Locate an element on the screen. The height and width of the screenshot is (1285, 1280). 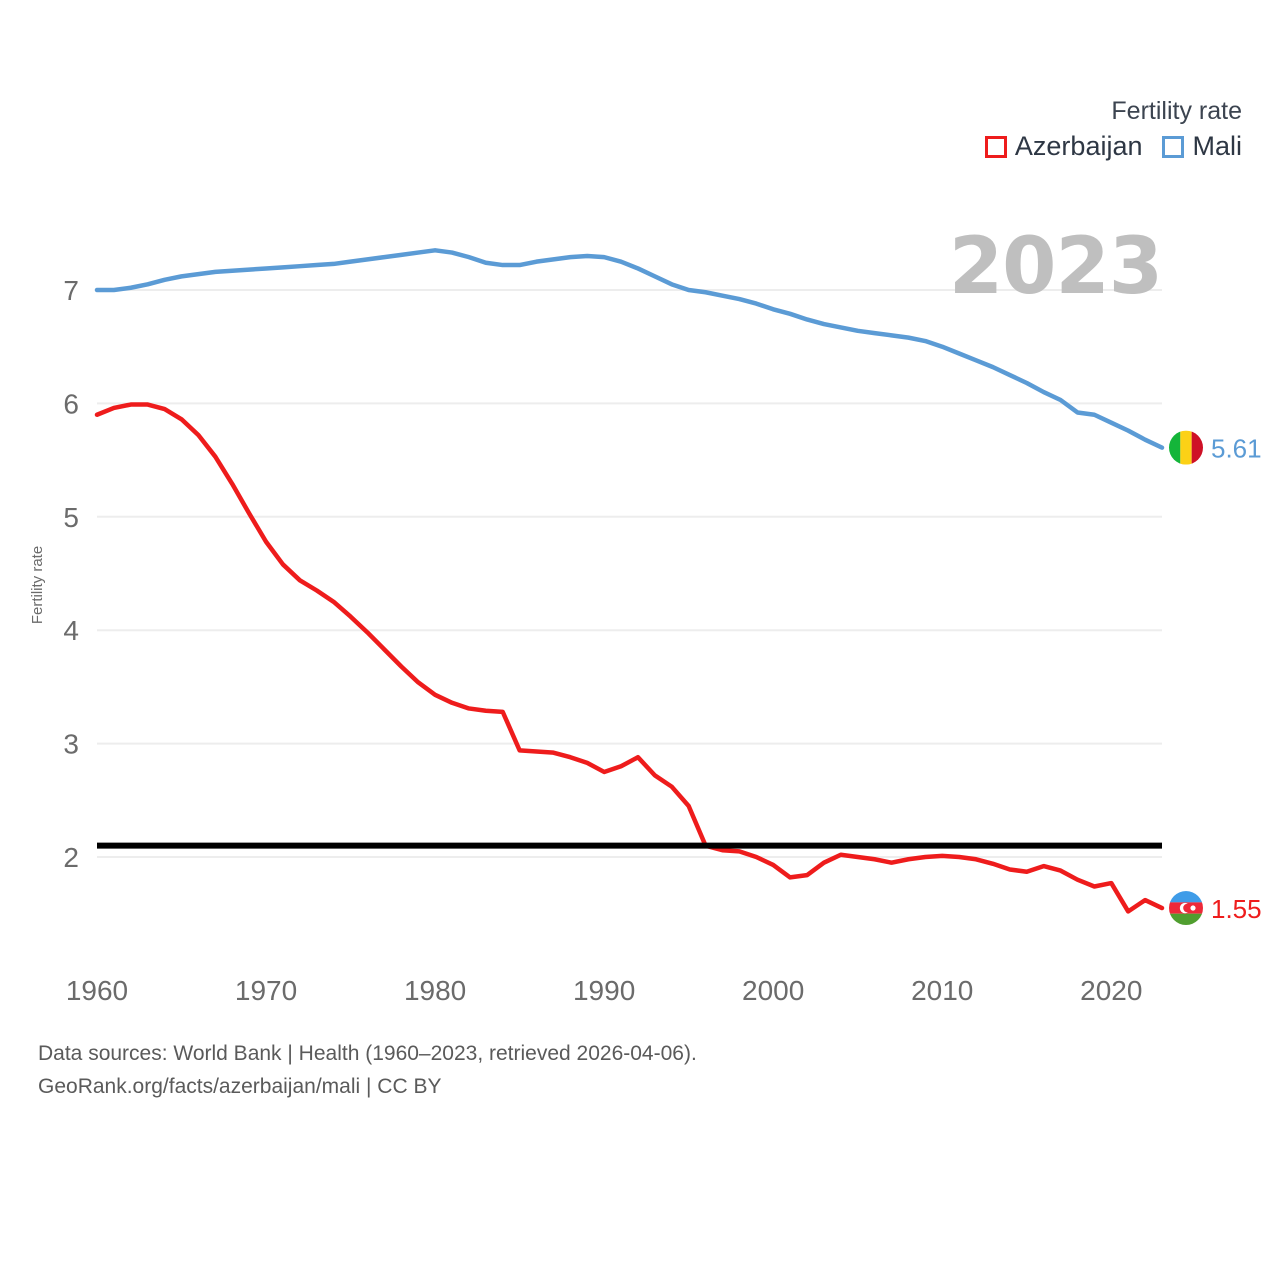
legend-title: Fertility rate is located at coordinates (1176, 111).